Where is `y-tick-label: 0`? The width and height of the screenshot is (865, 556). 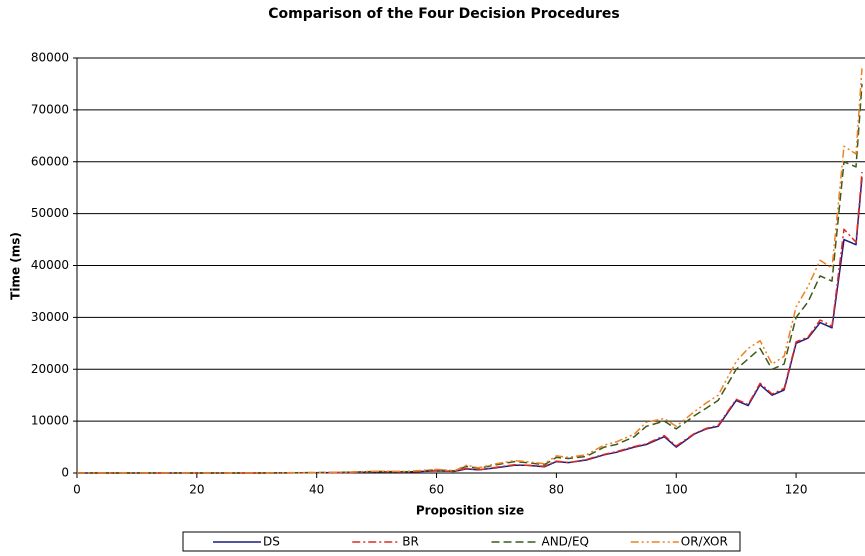 y-tick-label: 0 is located at coordinates (65, 473).